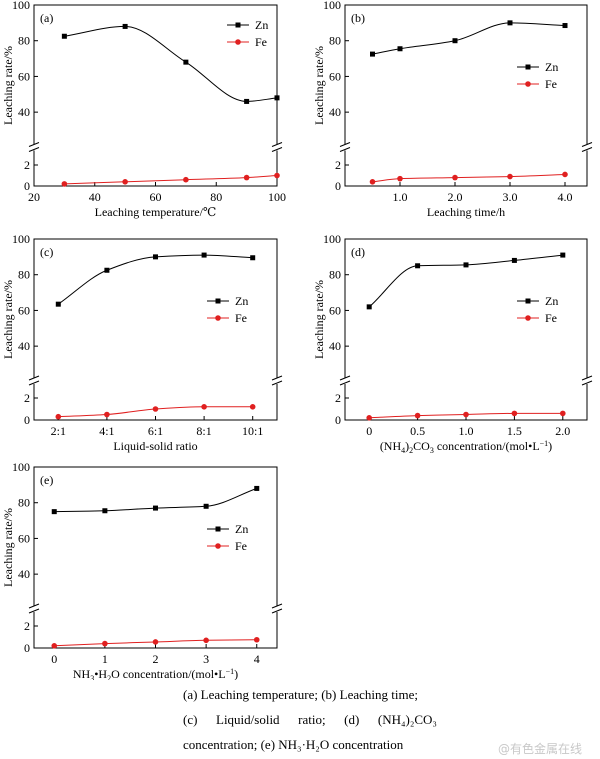 The height and width of the screenshot is (759, 600). What do you see at coordinates (421, 446) in the screenshot?
I see `x-axis-title-part: CO` at bounding box center [421, 446].